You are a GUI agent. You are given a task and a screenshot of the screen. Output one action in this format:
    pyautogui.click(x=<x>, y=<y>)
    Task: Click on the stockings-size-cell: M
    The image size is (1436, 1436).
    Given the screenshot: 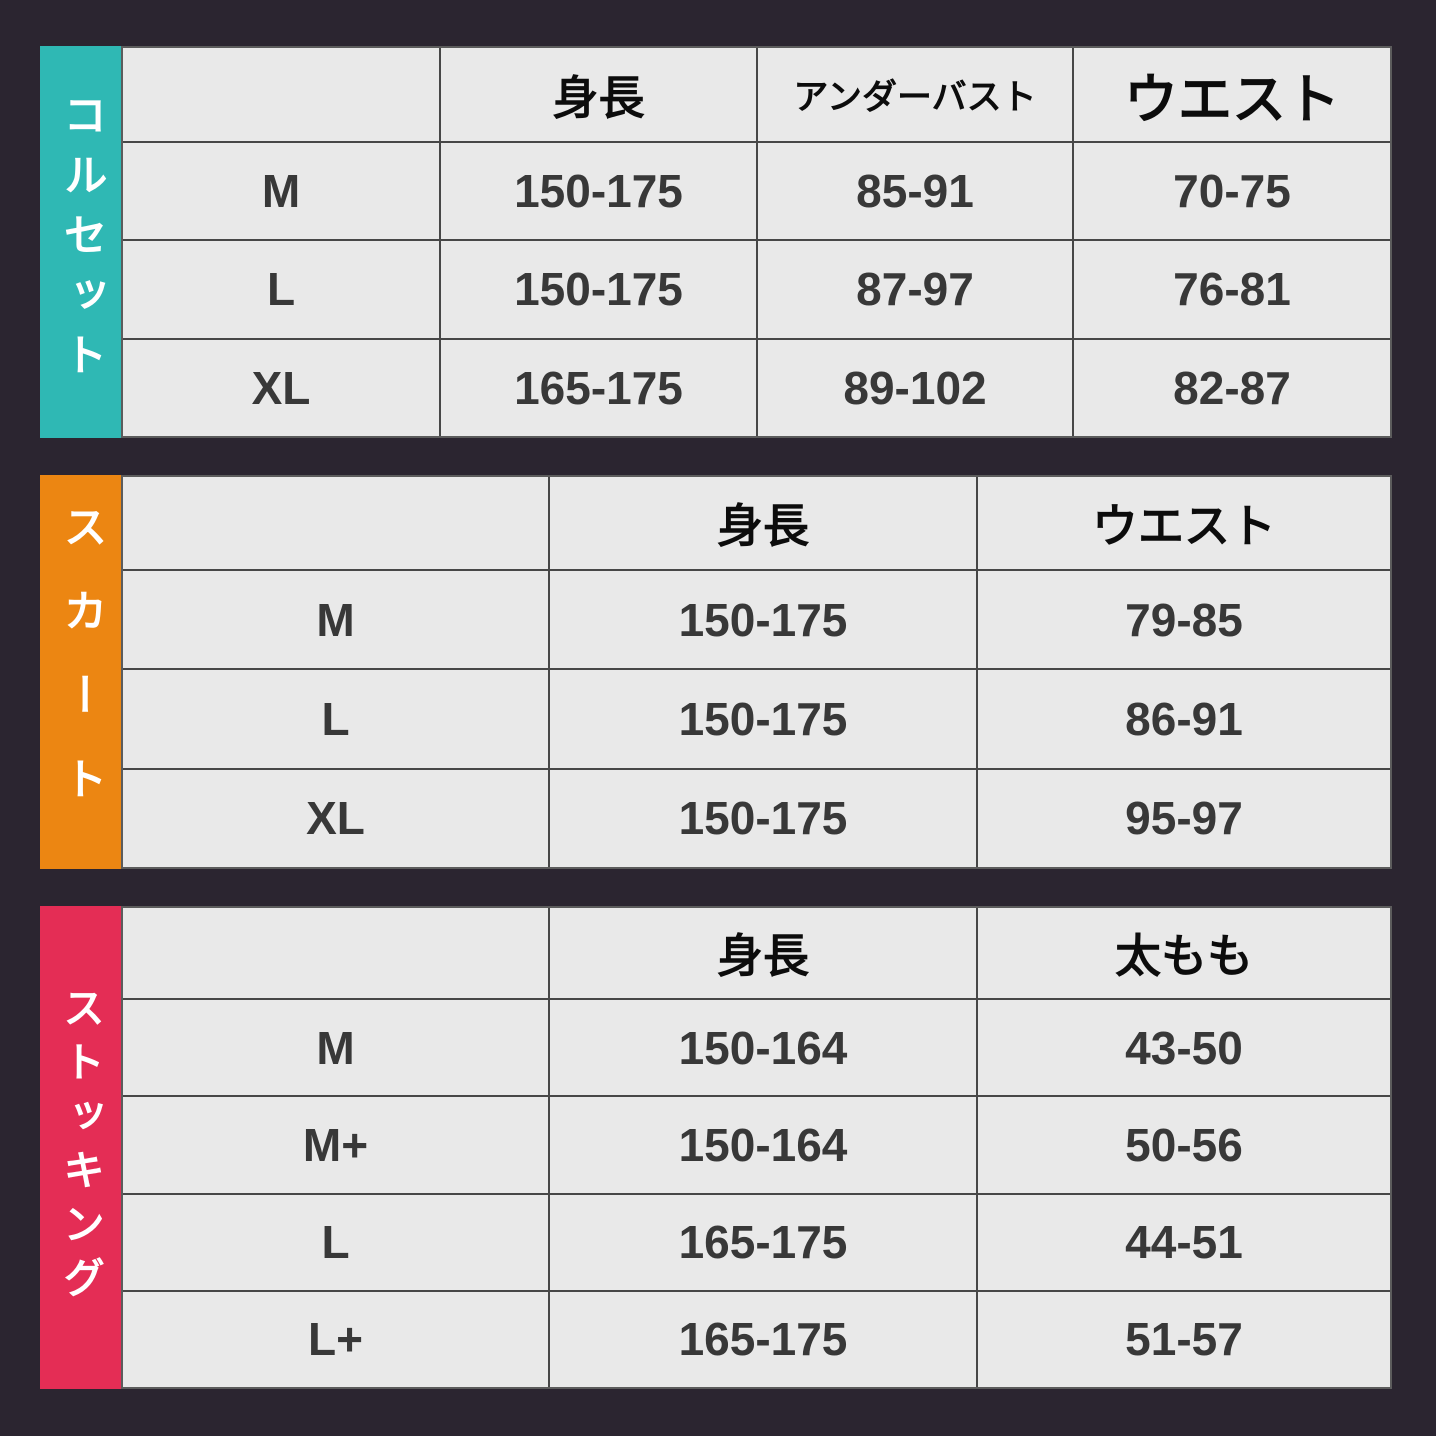 What is the action you would take?
    pyautogui.click(x=335, y=1048)
    